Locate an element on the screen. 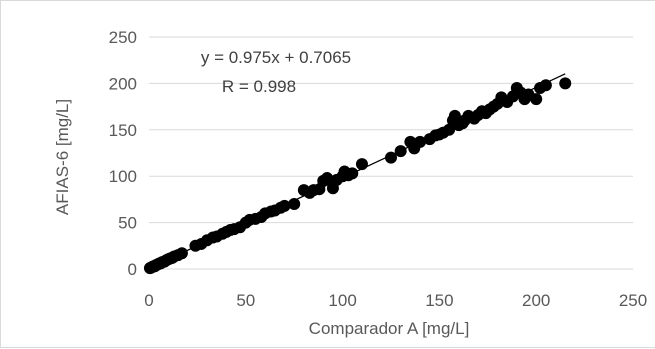 Image resolution: width=655 pixels, height=349 pixels. x-tick-label: 150 is located at coordinates (439, 300).